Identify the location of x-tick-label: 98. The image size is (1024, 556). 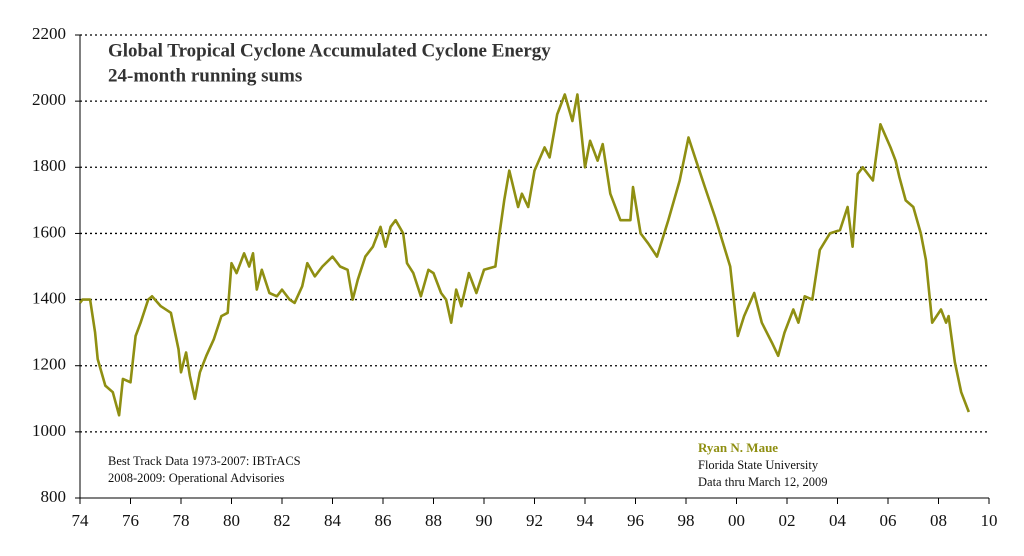
(686, 520).